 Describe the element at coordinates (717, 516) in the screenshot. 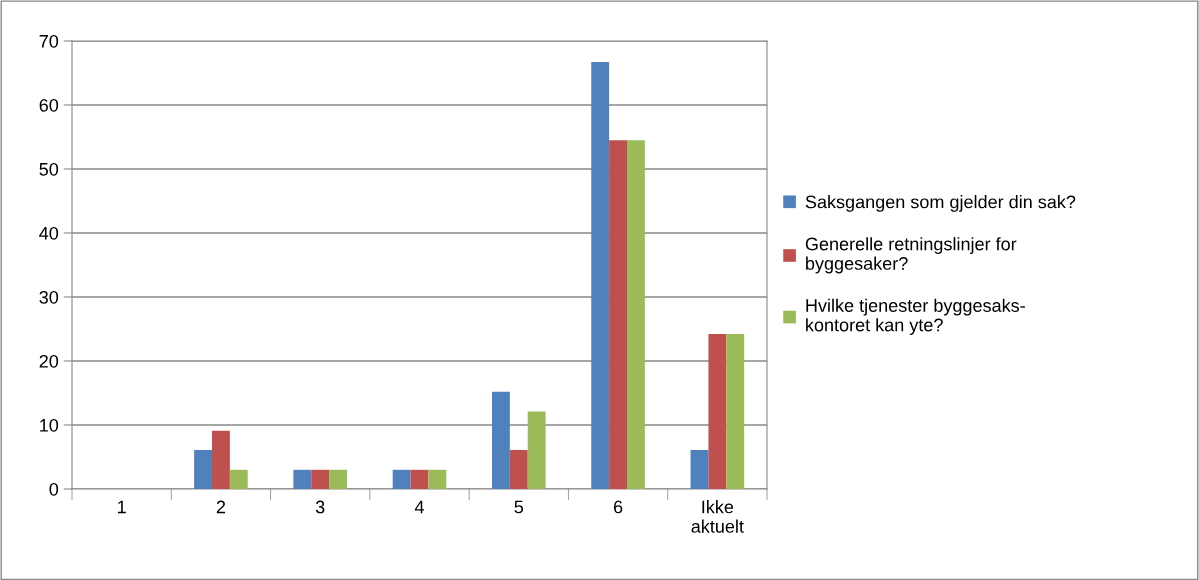

I see `x-tick-label: Ikke aktuelt` at that location.